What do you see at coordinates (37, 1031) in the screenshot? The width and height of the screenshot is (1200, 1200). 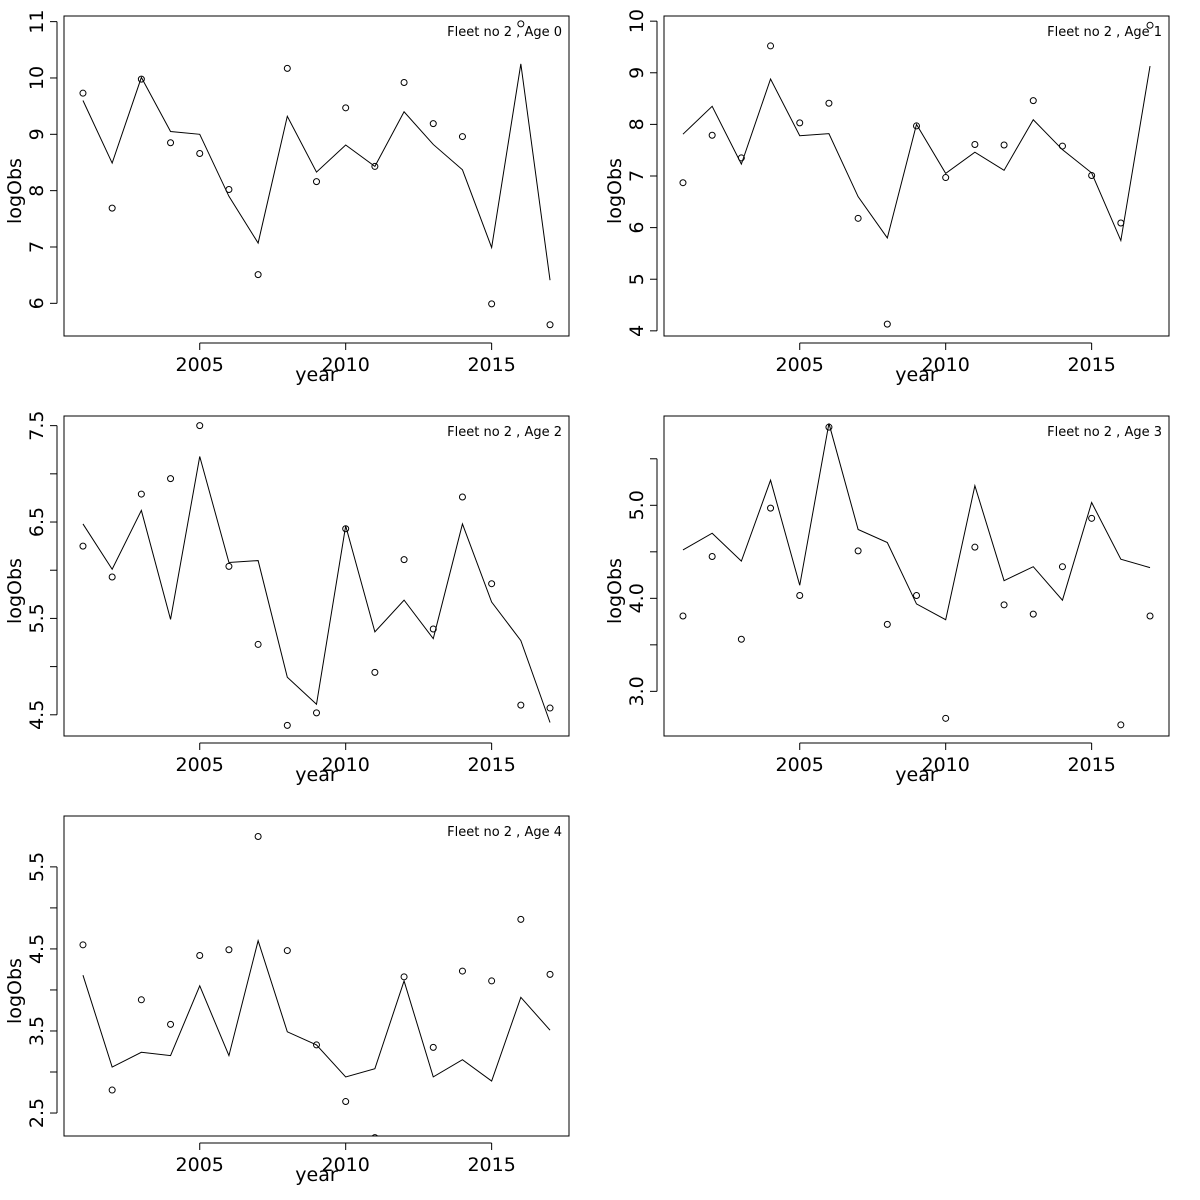 I see `y-tick-label: 3.5` at bounding box center [37, 1031].